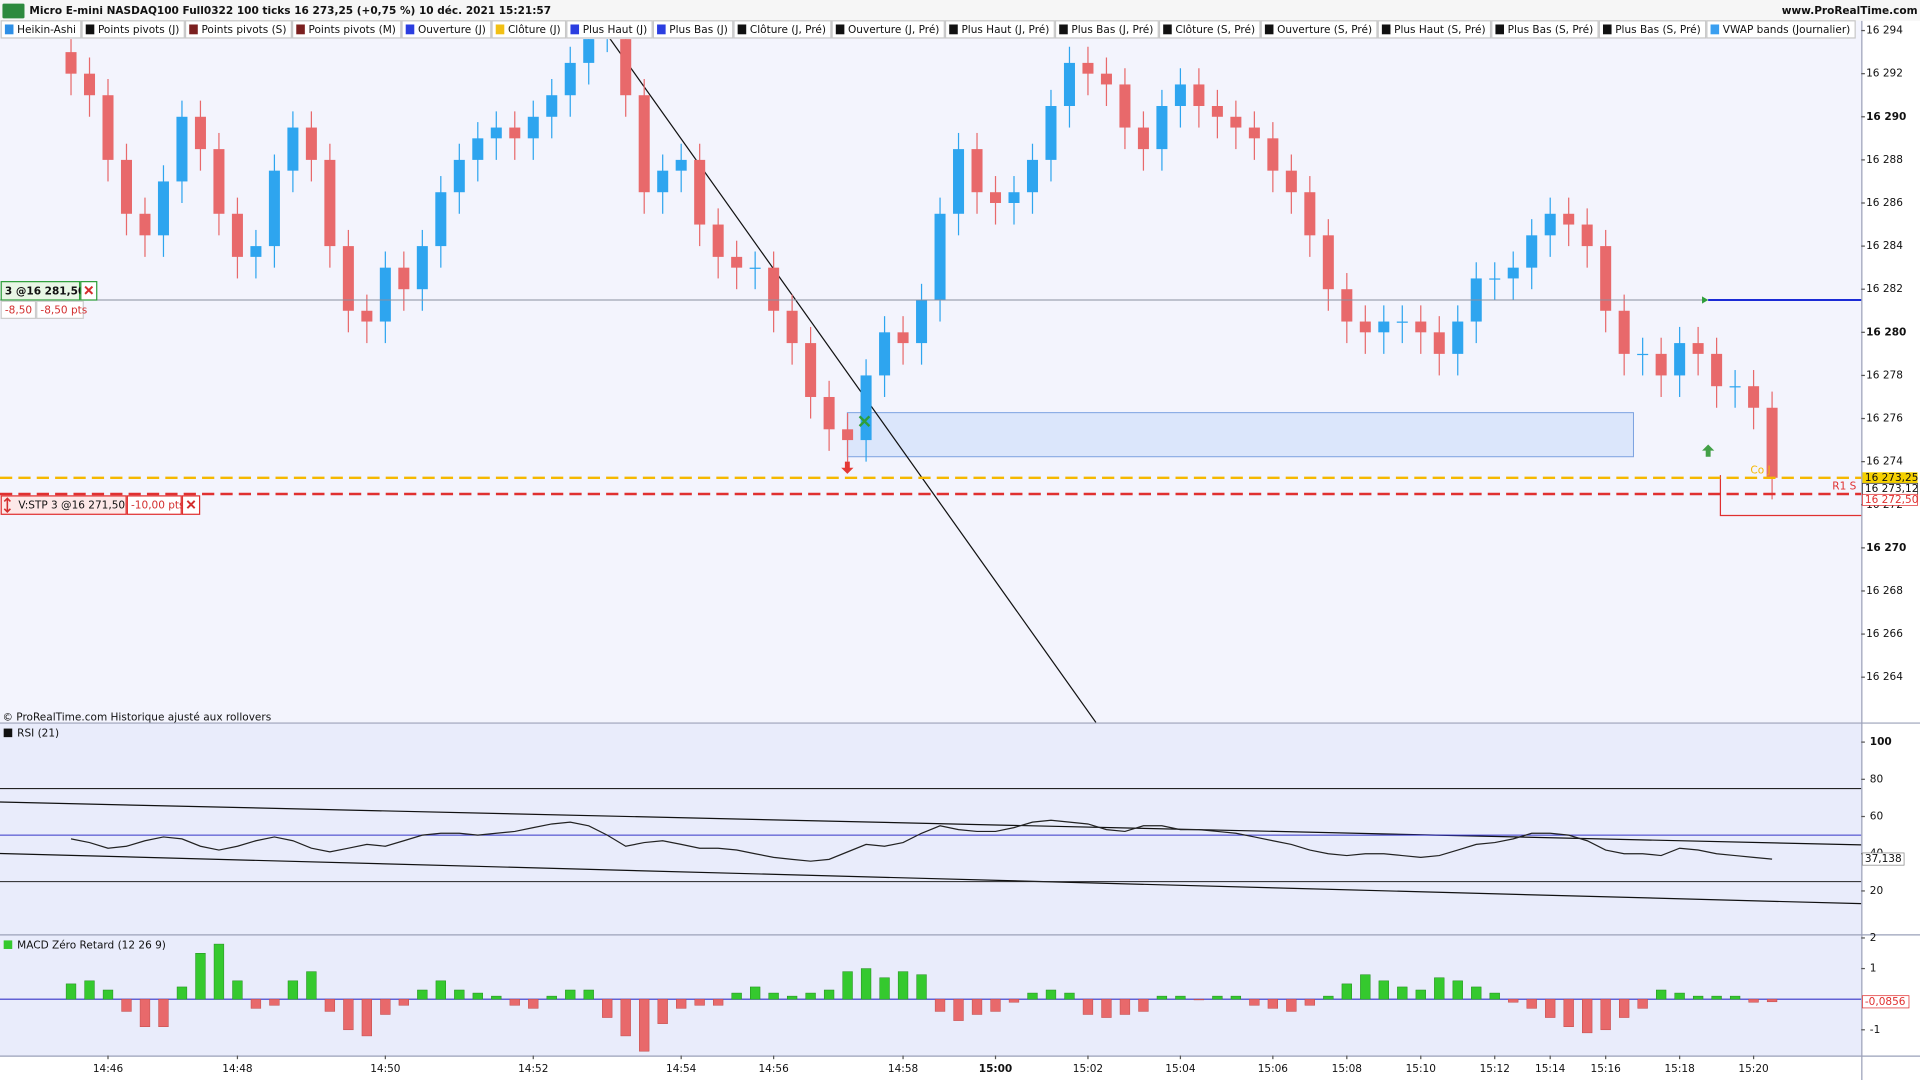 Image resolution: width=1920 pixels, height=1080 pixels. What do you see at coordinates (108, 1069) in the screenshot?
I see `x-tick-label: 14:46` at bounding box center [108, 1069].